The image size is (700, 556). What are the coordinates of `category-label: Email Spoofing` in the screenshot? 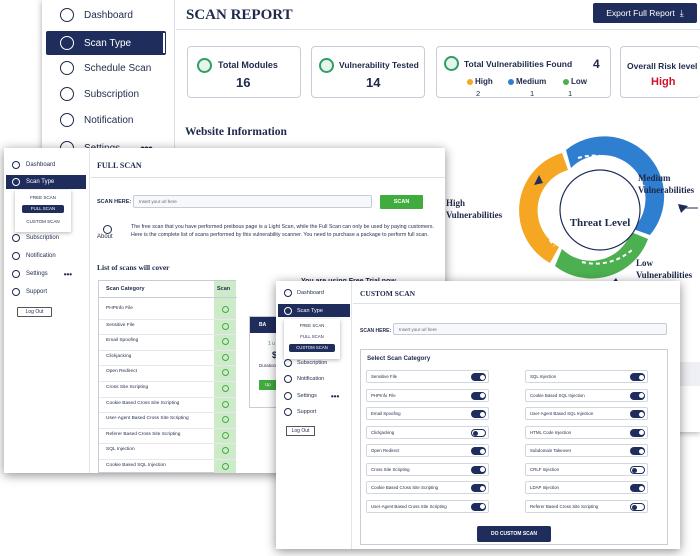 It's located at (386, 413).